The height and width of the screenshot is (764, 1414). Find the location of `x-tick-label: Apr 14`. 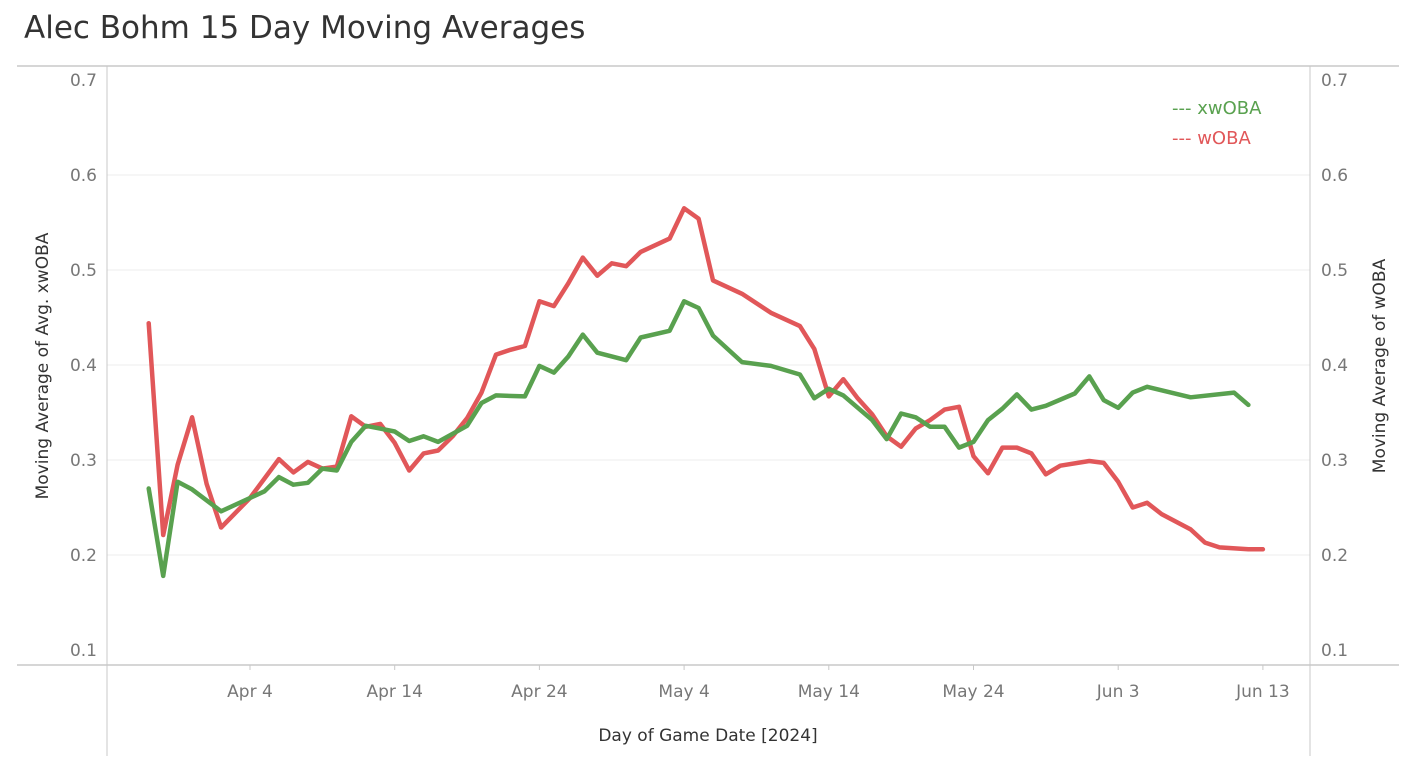

x-tick-label: Apr 14 is located at coordinates (394, 692).